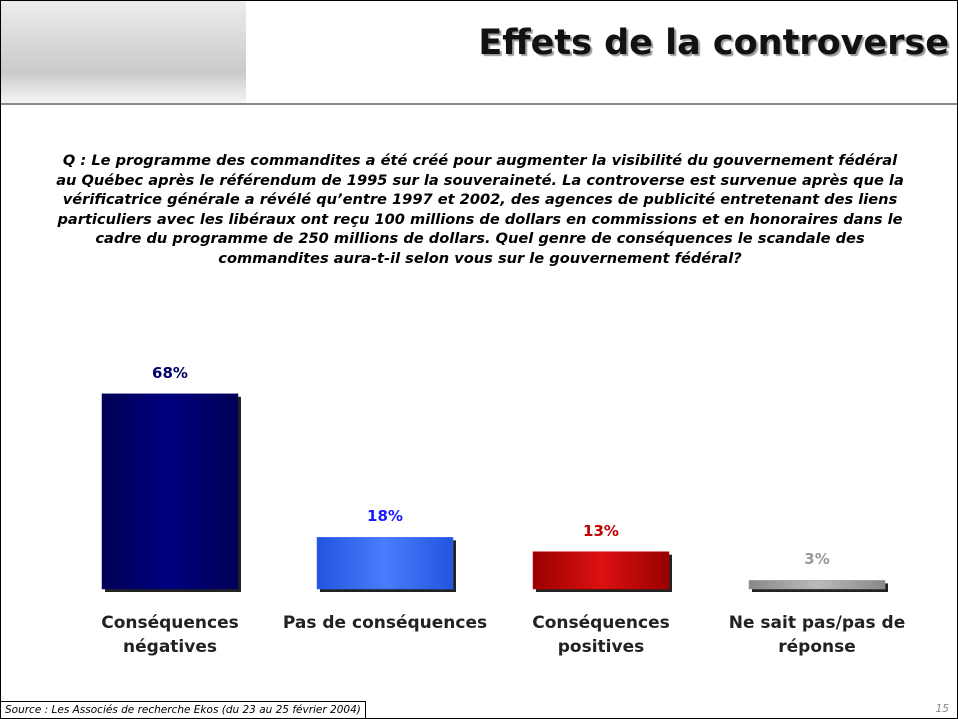  Describe the element at coordinates (817, 559) in the screenshot. I see `value-label: 3%` at that location.